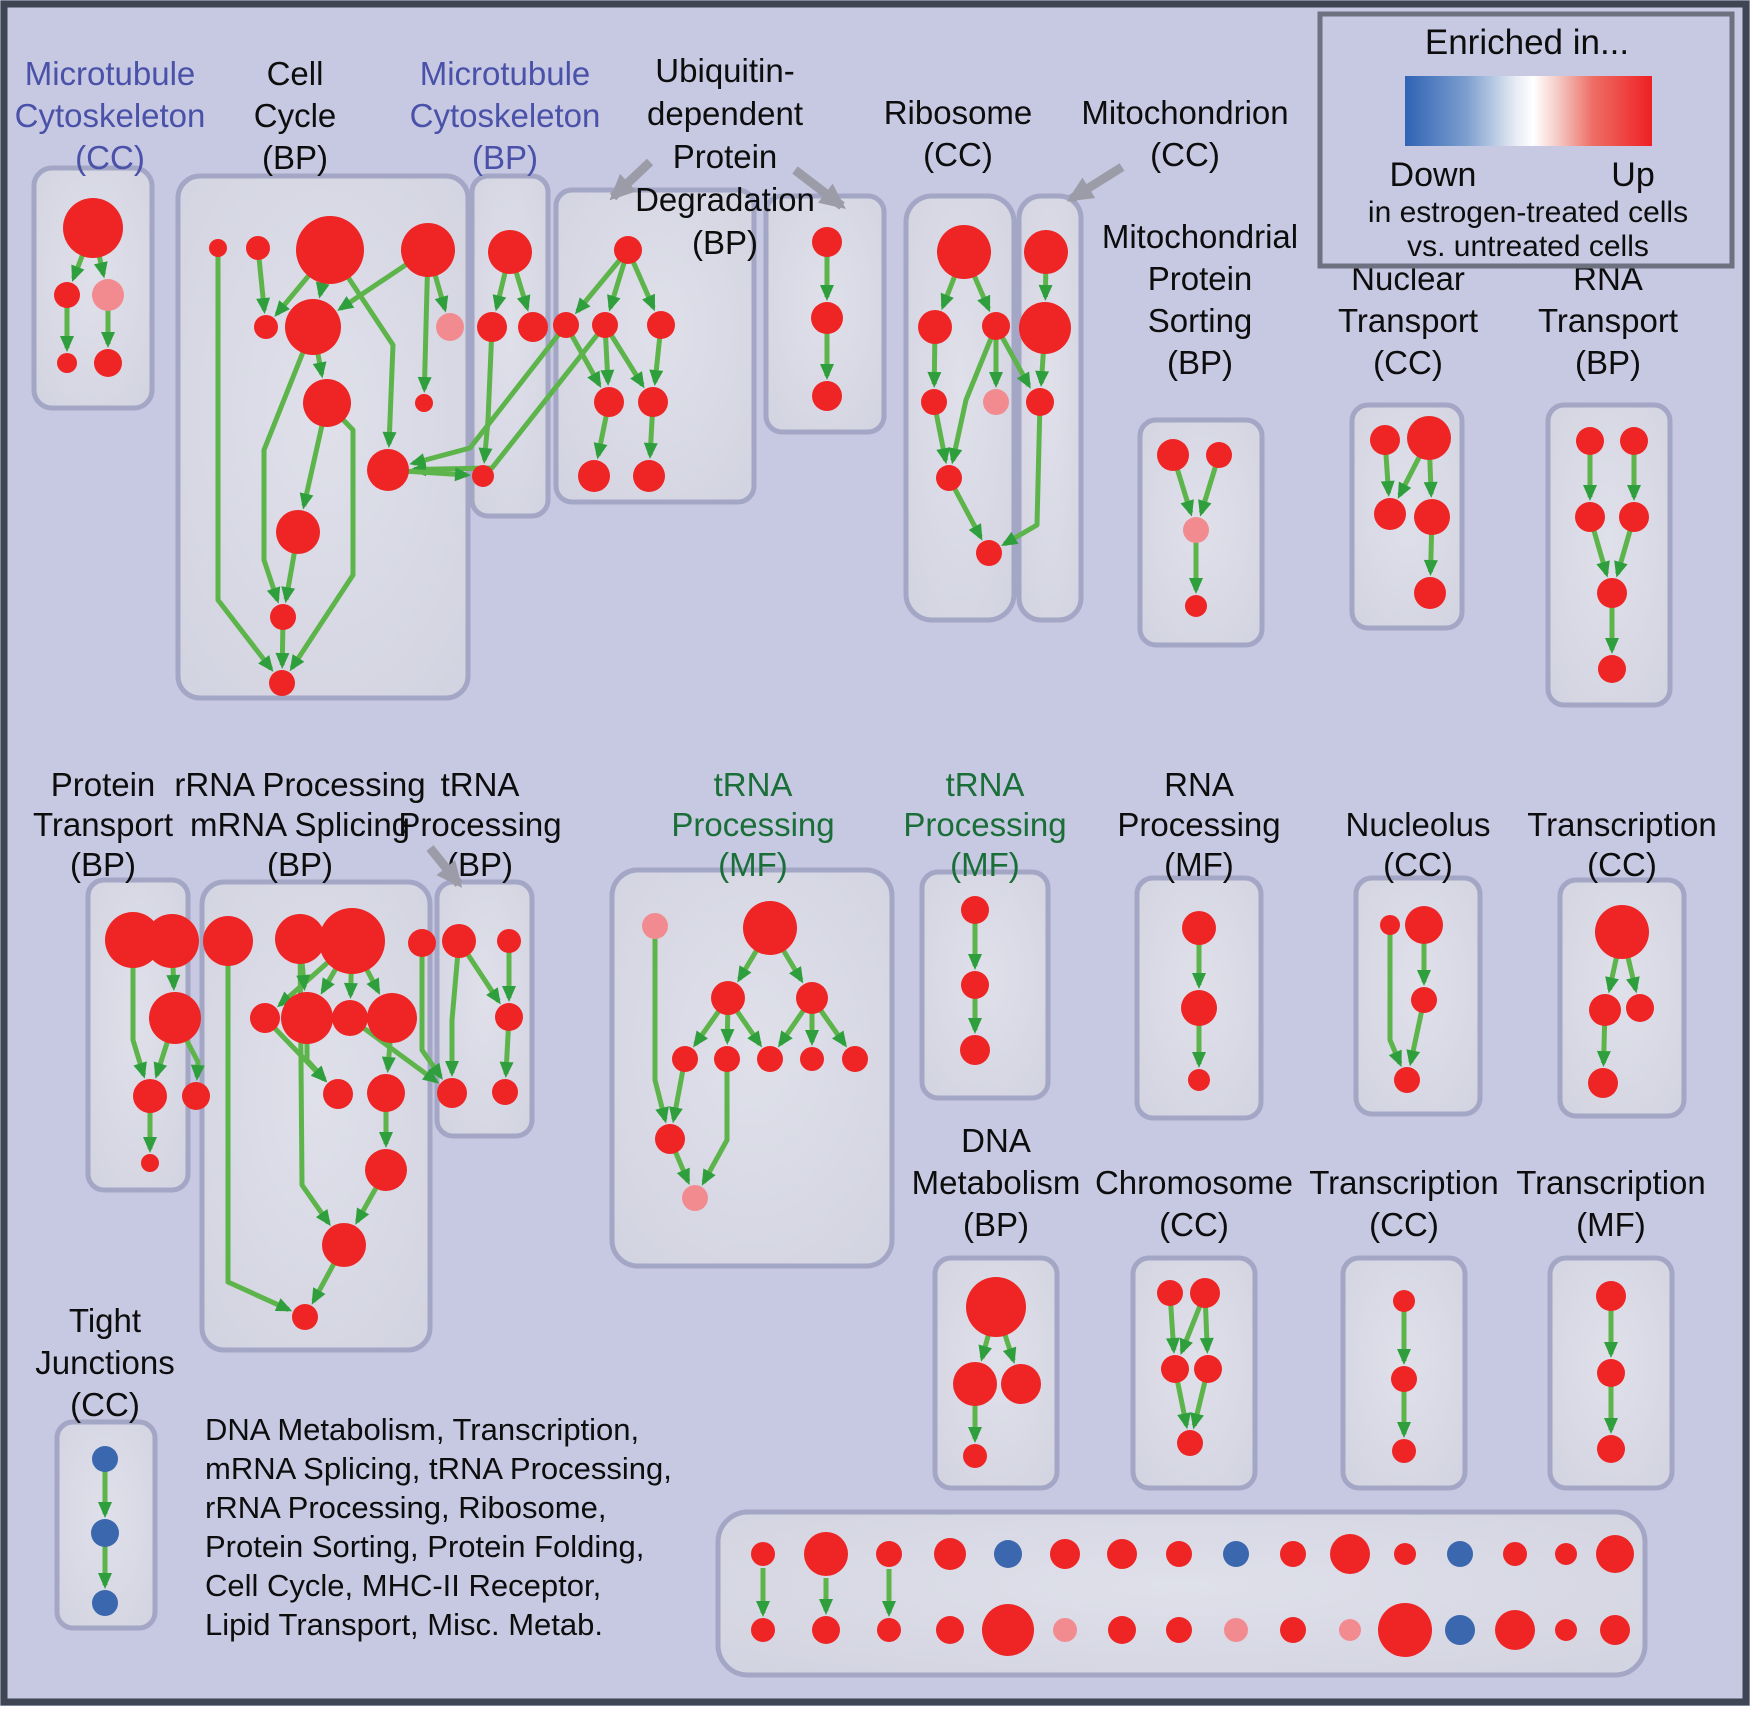  Describe the element at coordinates (110, 115) in the screenshot. I see `microtubule-cytoskeleton-cc-label: Cytoskeleton` at that location.